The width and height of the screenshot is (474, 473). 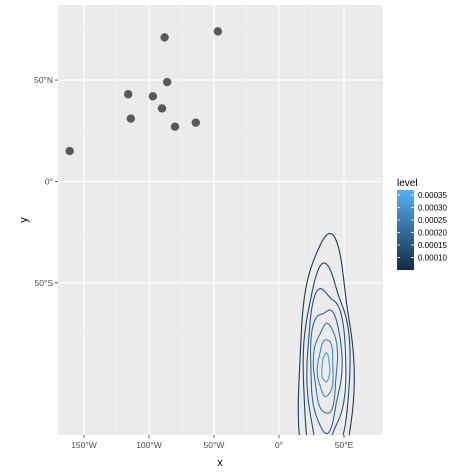 I want to click on x-axis-ticks: 150°W 100°W 50°W 0° 50°E, so click(x=212, y=442).